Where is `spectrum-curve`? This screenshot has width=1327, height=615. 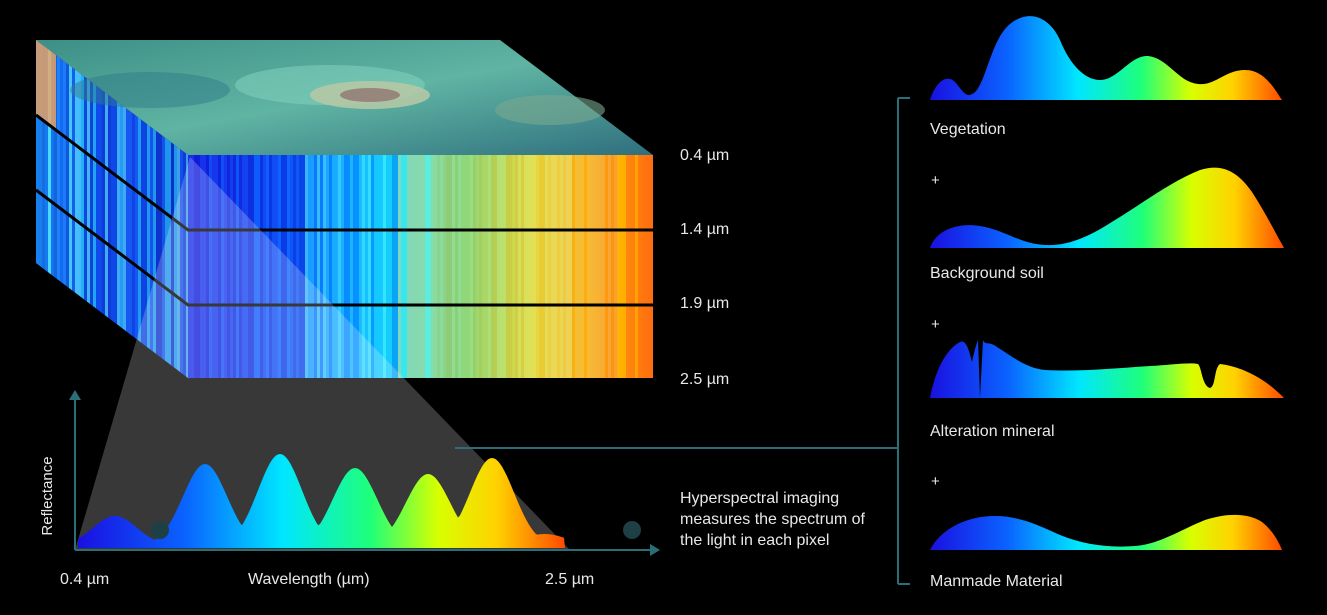 spectrum-curve is located at coordinates (321, 501).